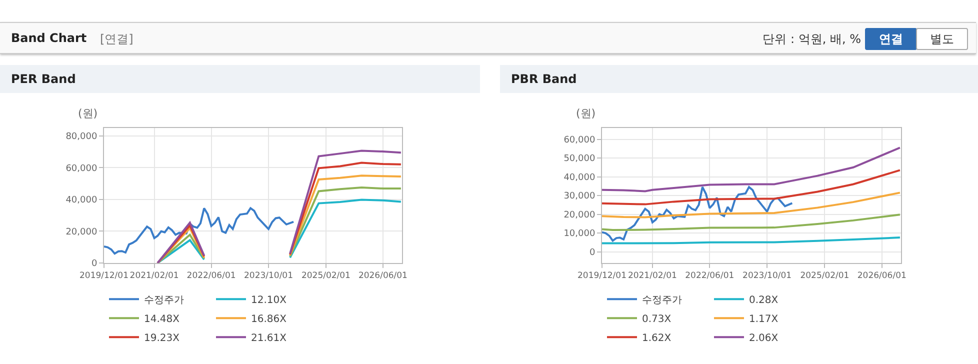 This screenshot has width=978, height=364. I want to click on y-tick-label: 80,000, so click(82, 137).